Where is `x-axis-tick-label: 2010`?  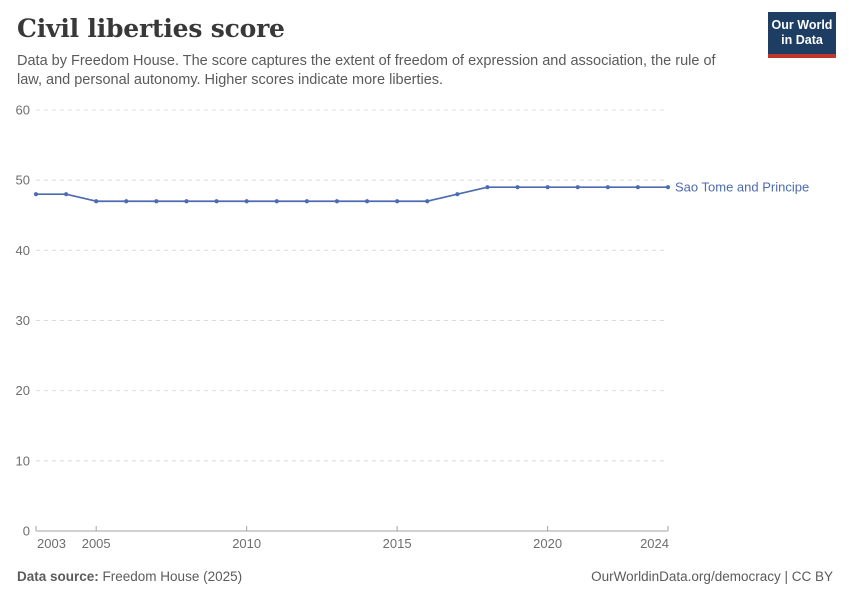
x-axis-tick-label: 2010 is located at coordinates (246, 543).